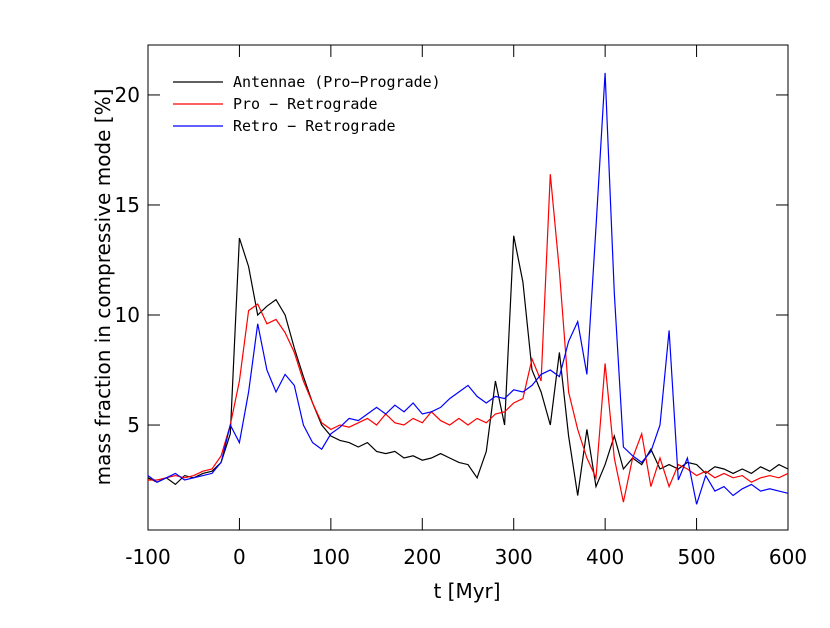 This screenshot has width=830, height=628. What do you see at coordinates (422, 557) in the screenshot?
I see `x-tick-label: 200` at bounding box center [422, 557].